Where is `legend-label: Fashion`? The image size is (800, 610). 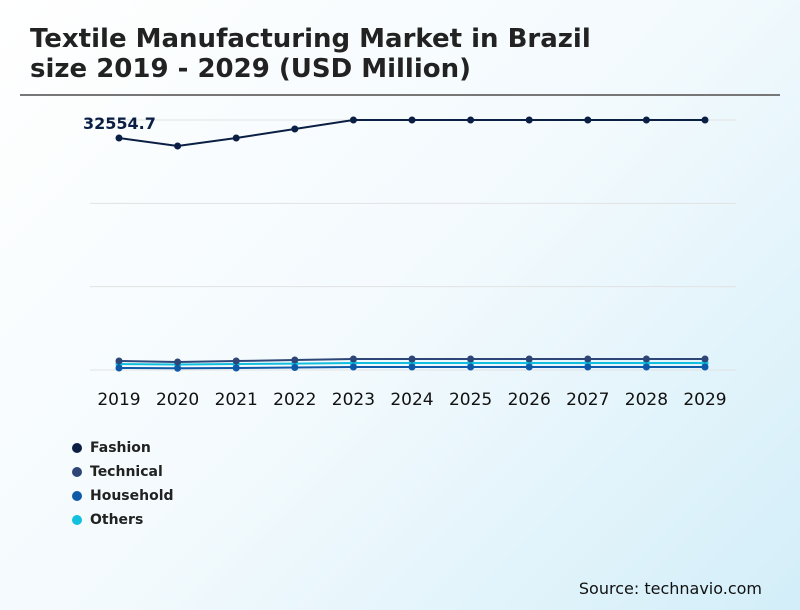
legend-label: Fashion is located at coordinates (120, 448).